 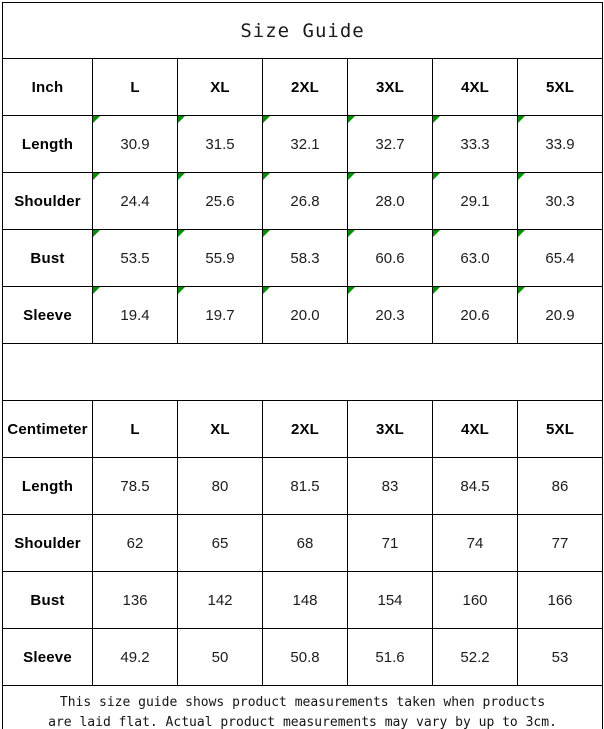 What do you see at coordinates (135, 486) in the screenshot?
I see `measurement-cell: 78.5` at bounding box center [135, 486].